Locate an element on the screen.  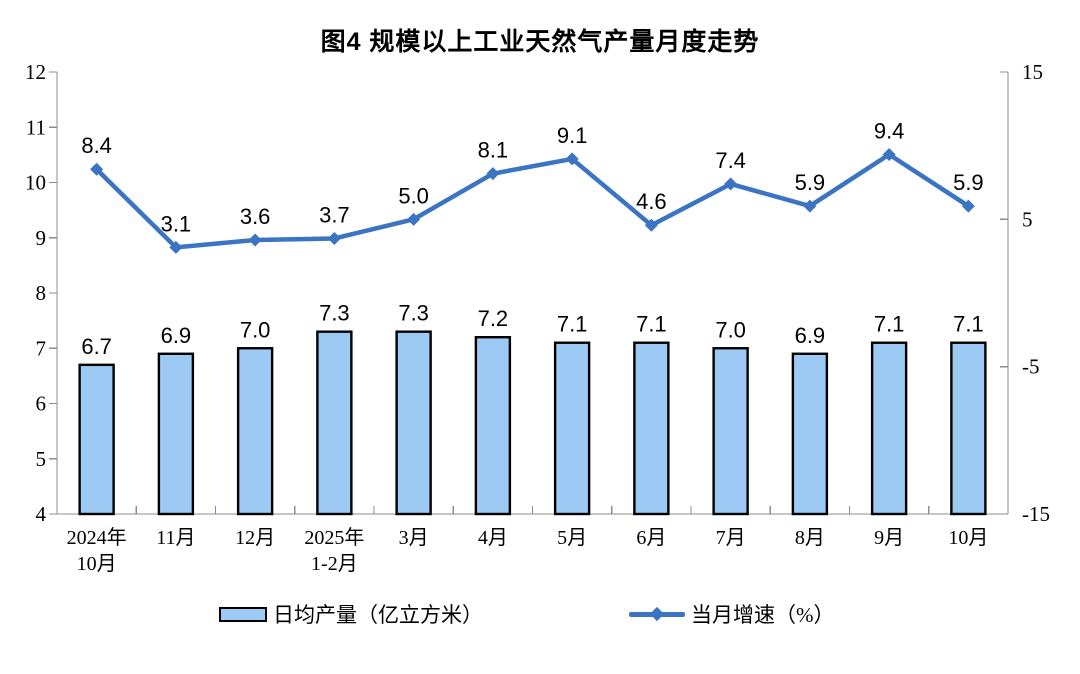
x-axis-label: 12月 is located at coordinates (255, 538).